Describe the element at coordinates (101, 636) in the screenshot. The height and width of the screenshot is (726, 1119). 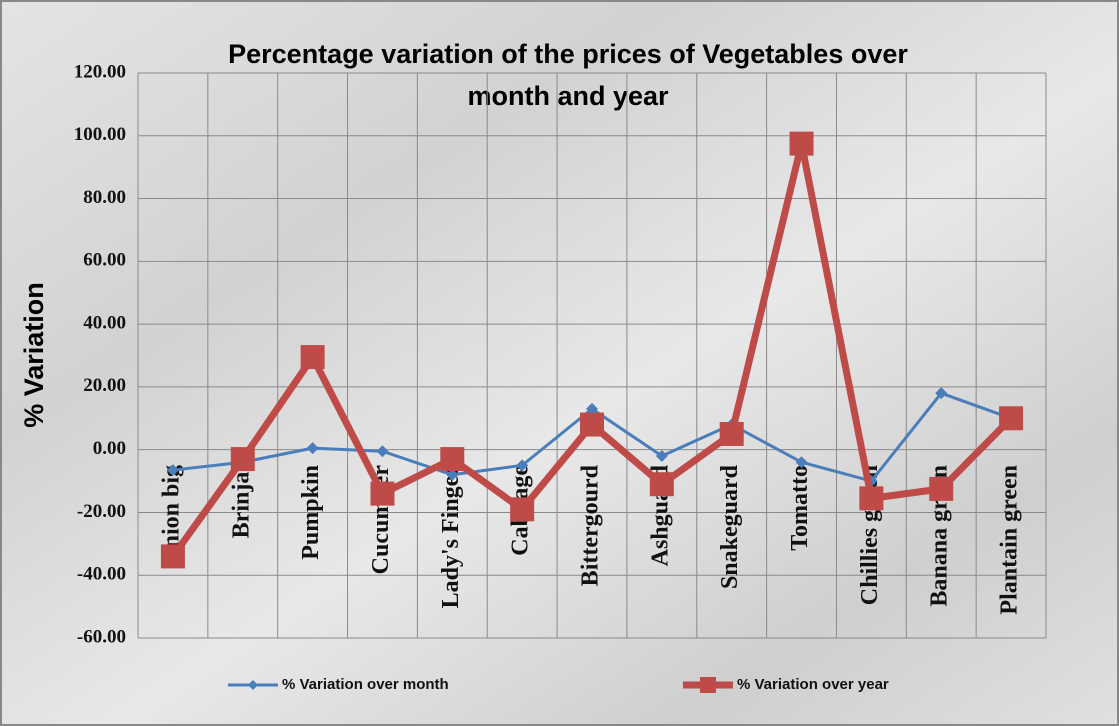
I see `y-tick-label: -60.00` at that location.